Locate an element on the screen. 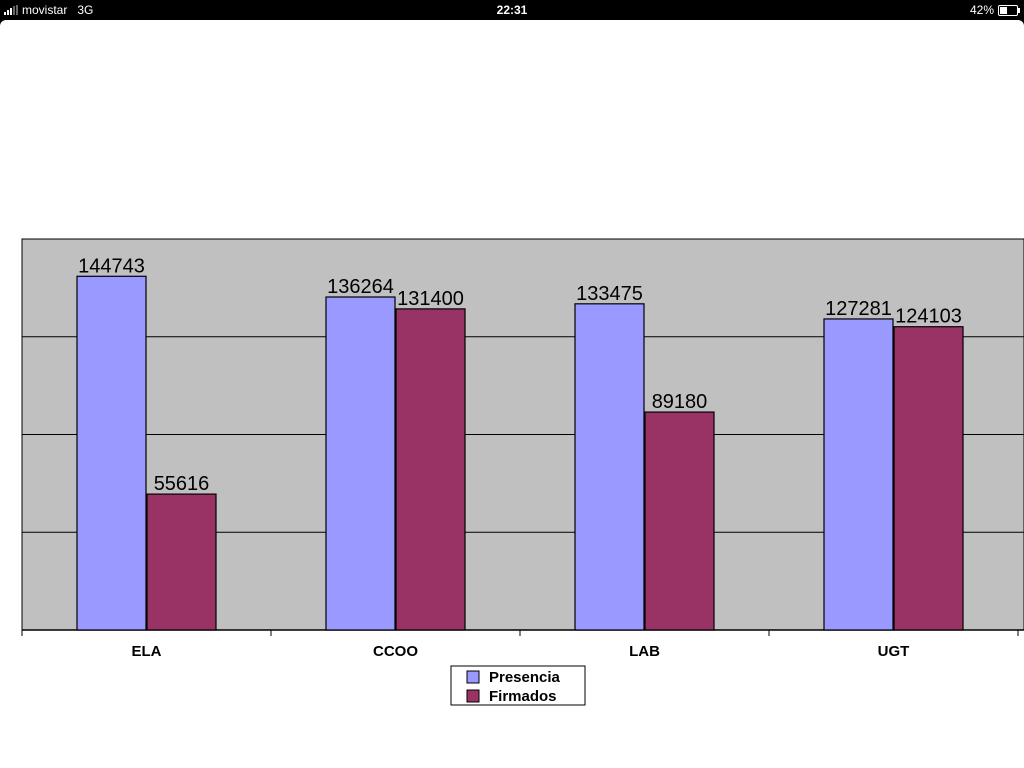 The height and width of the screenshot is (768, 1024). legend-label: Presencia is located at coordinates (525, 677).